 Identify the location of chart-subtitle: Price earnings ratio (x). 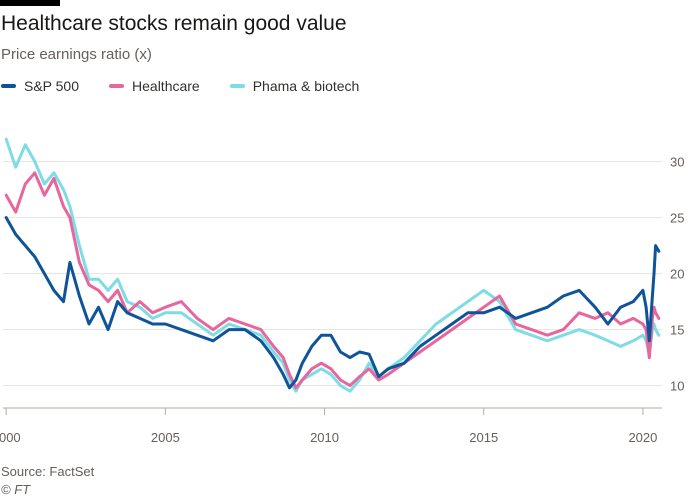
(76, 54).